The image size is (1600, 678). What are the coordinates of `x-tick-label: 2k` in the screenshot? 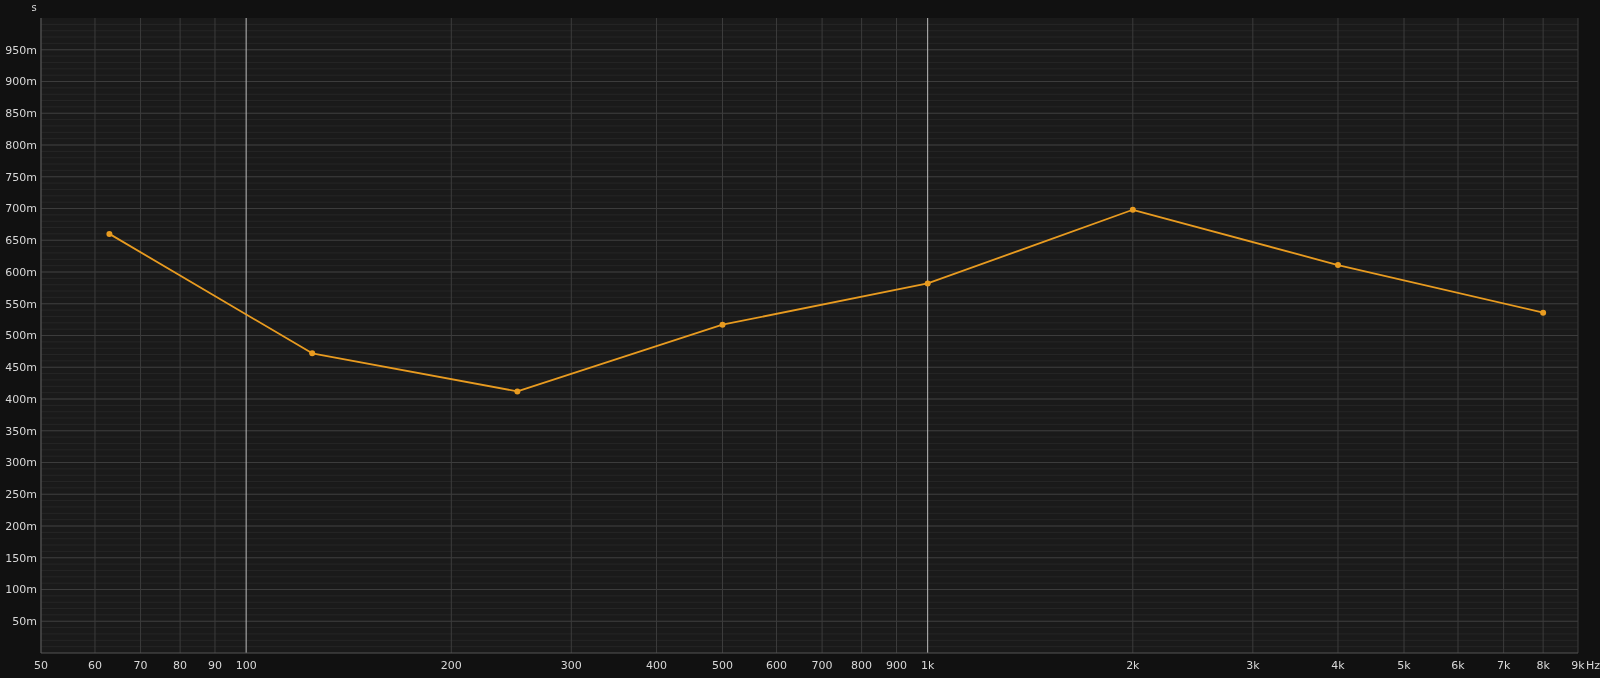 It's located at (1133, 665).